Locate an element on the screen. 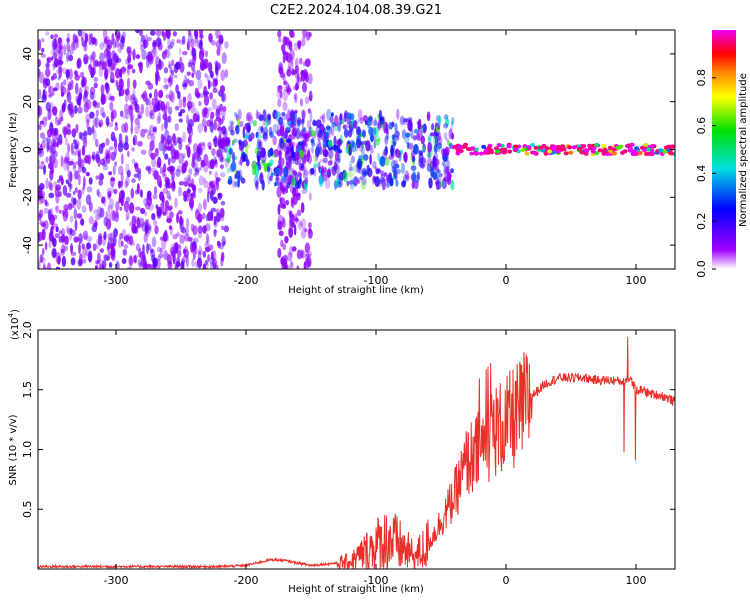 The width and height of the screenshot is (750, 600). spectrum-y-tick-label: -20 is located at coordinates (27, 197).